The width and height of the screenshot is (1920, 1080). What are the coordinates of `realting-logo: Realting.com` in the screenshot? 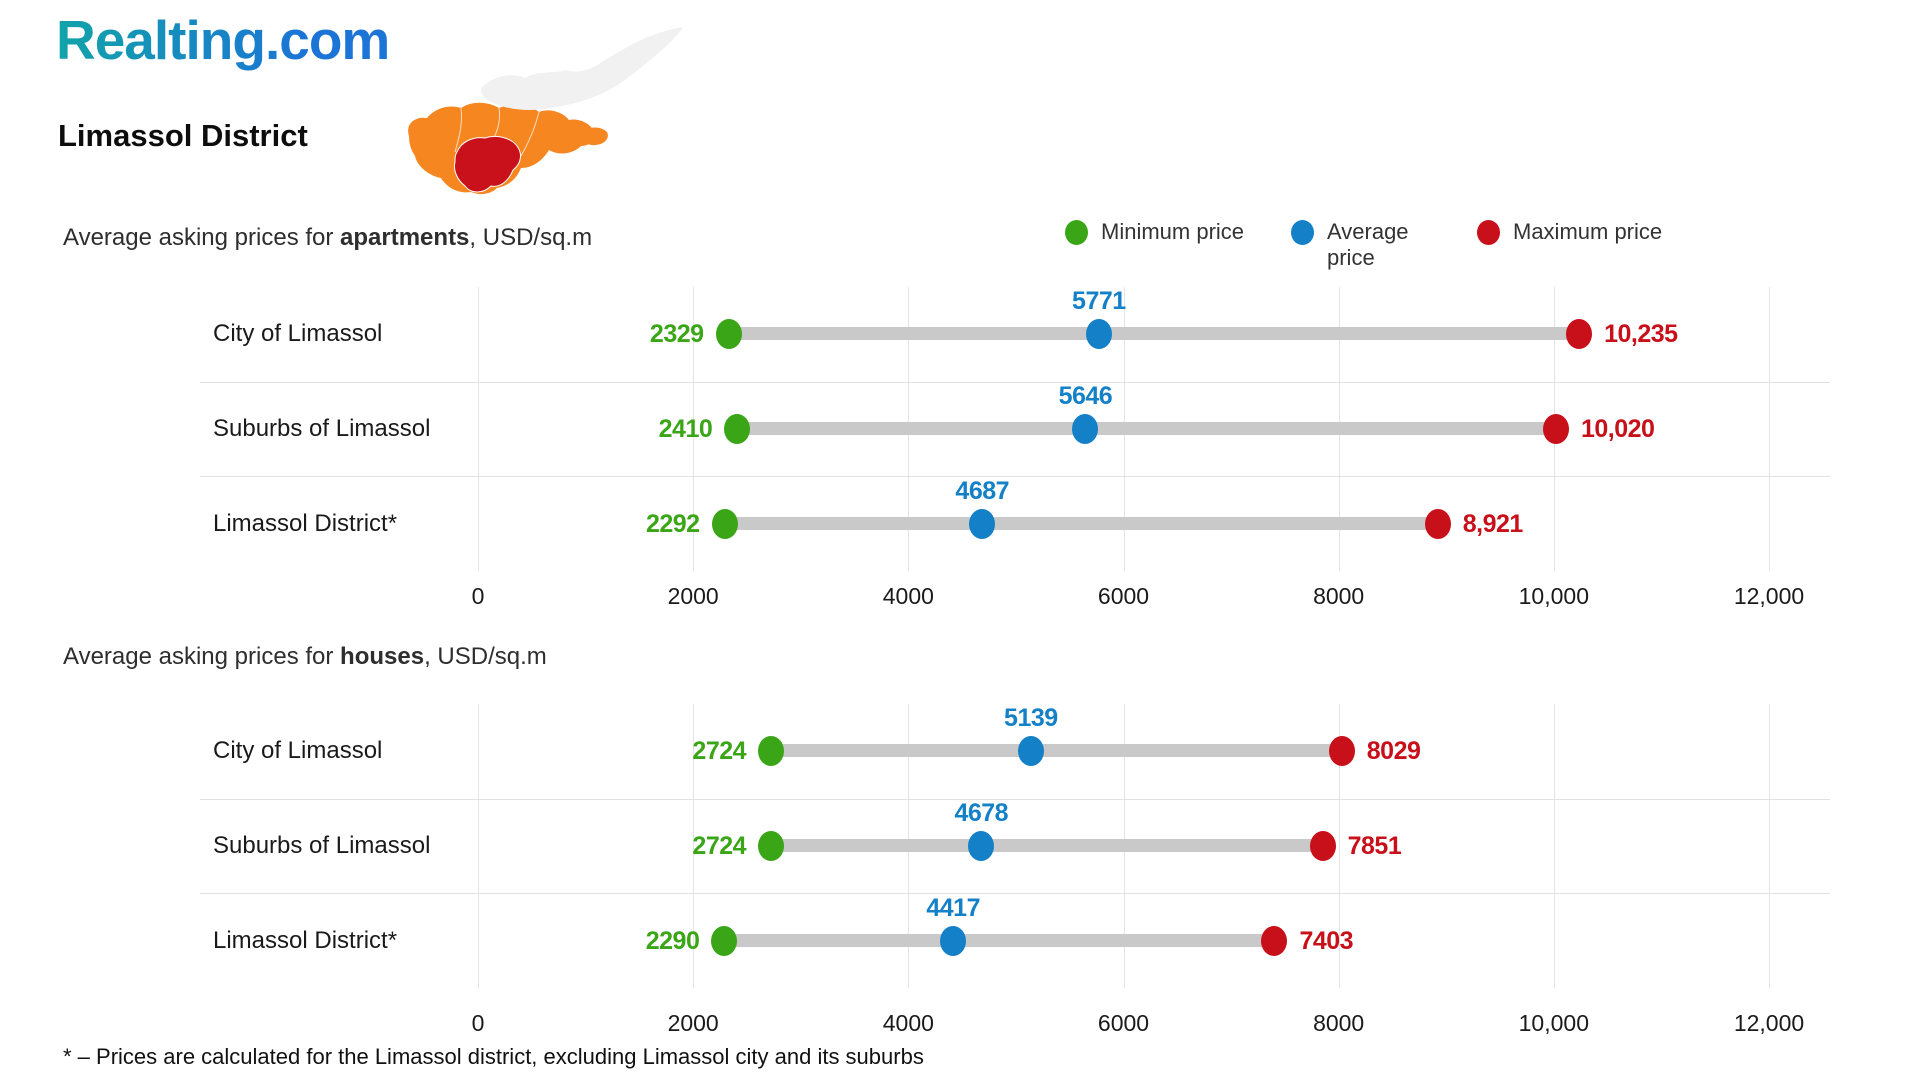 It's located at (223, 40).